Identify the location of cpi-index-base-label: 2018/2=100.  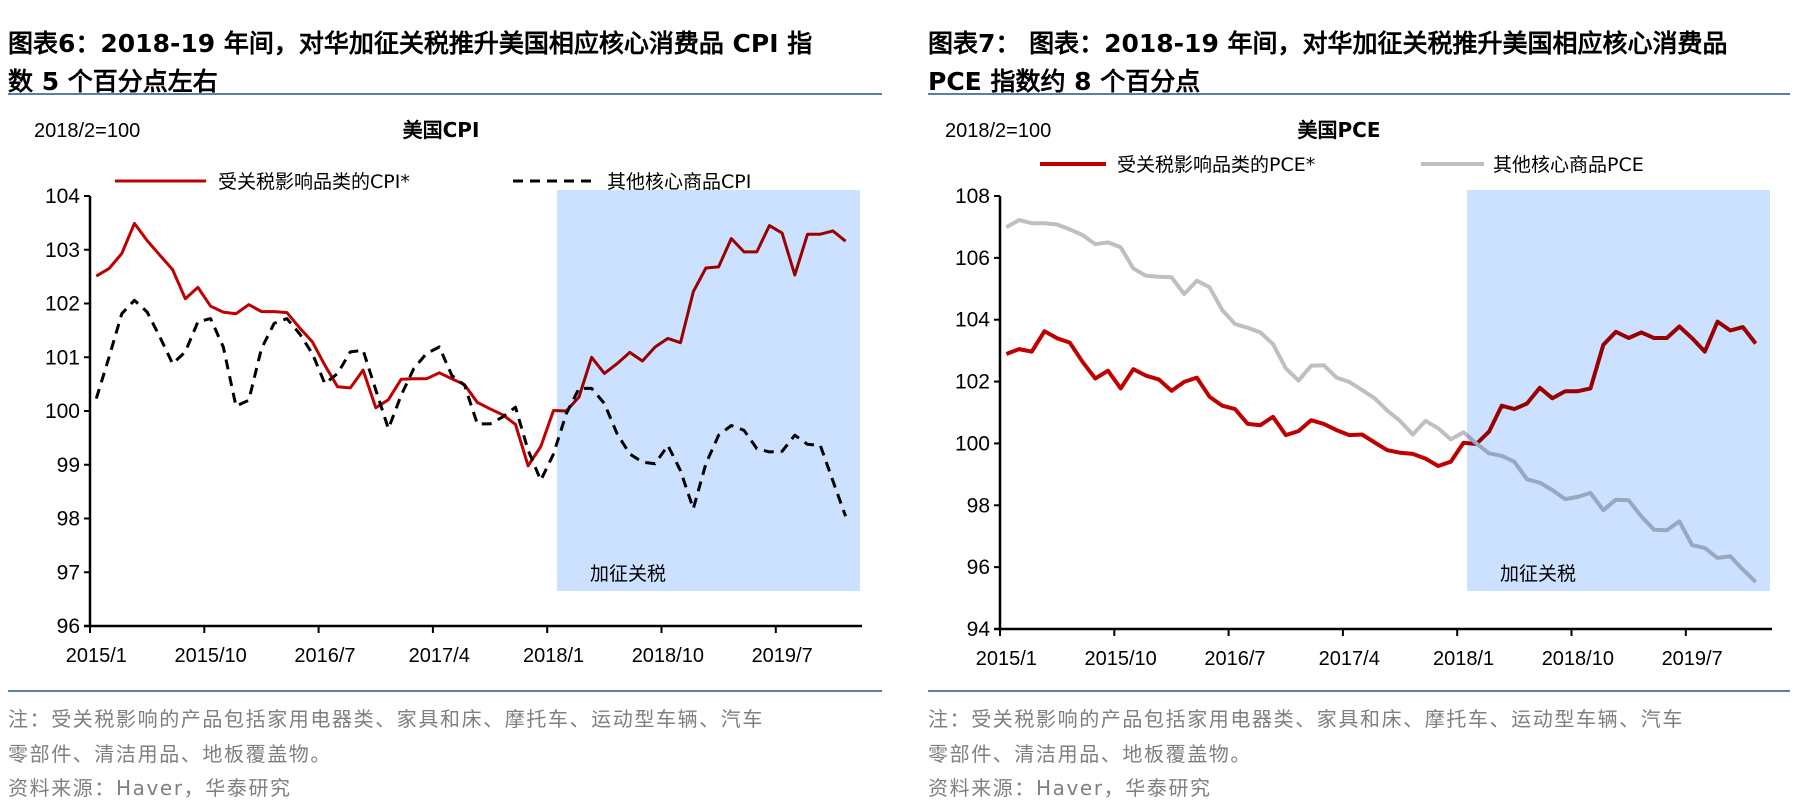
(87, 131).